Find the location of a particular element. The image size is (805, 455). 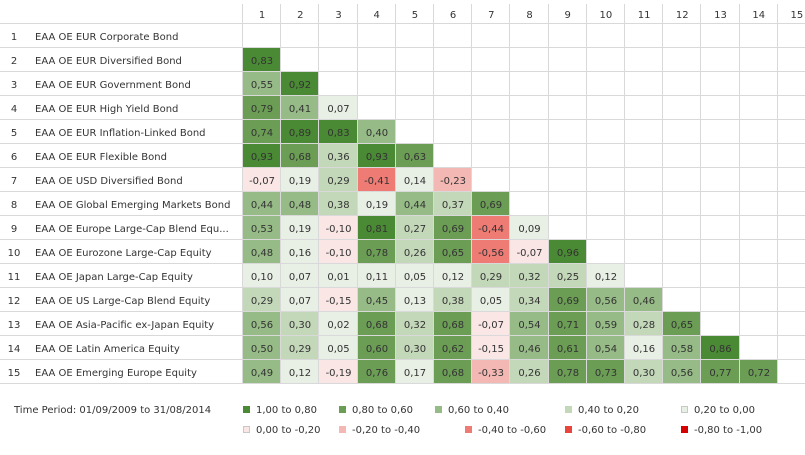

cell-value: 0,38 is located at coordinates (338, 205).